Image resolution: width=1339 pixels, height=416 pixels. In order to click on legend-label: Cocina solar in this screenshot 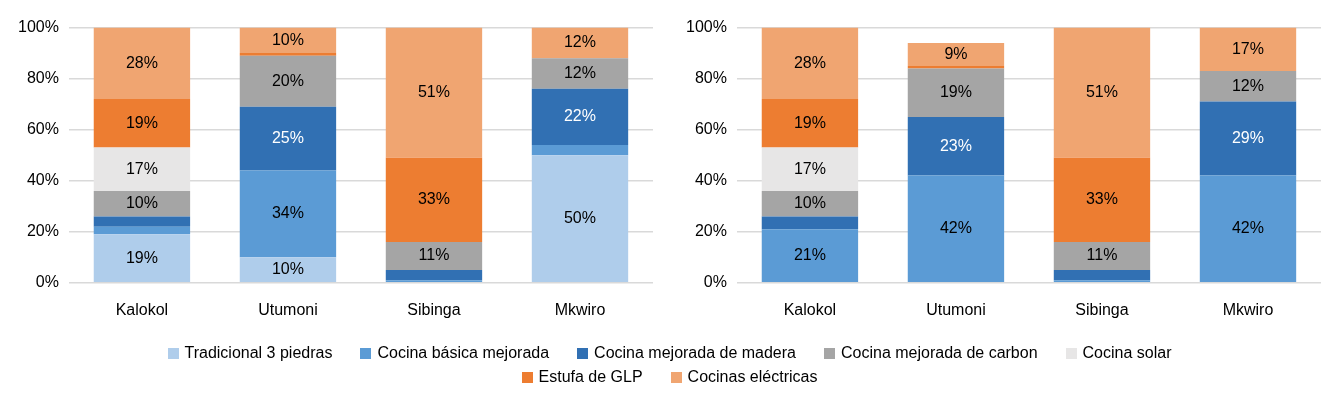, I will do `click(1127, 353)`.